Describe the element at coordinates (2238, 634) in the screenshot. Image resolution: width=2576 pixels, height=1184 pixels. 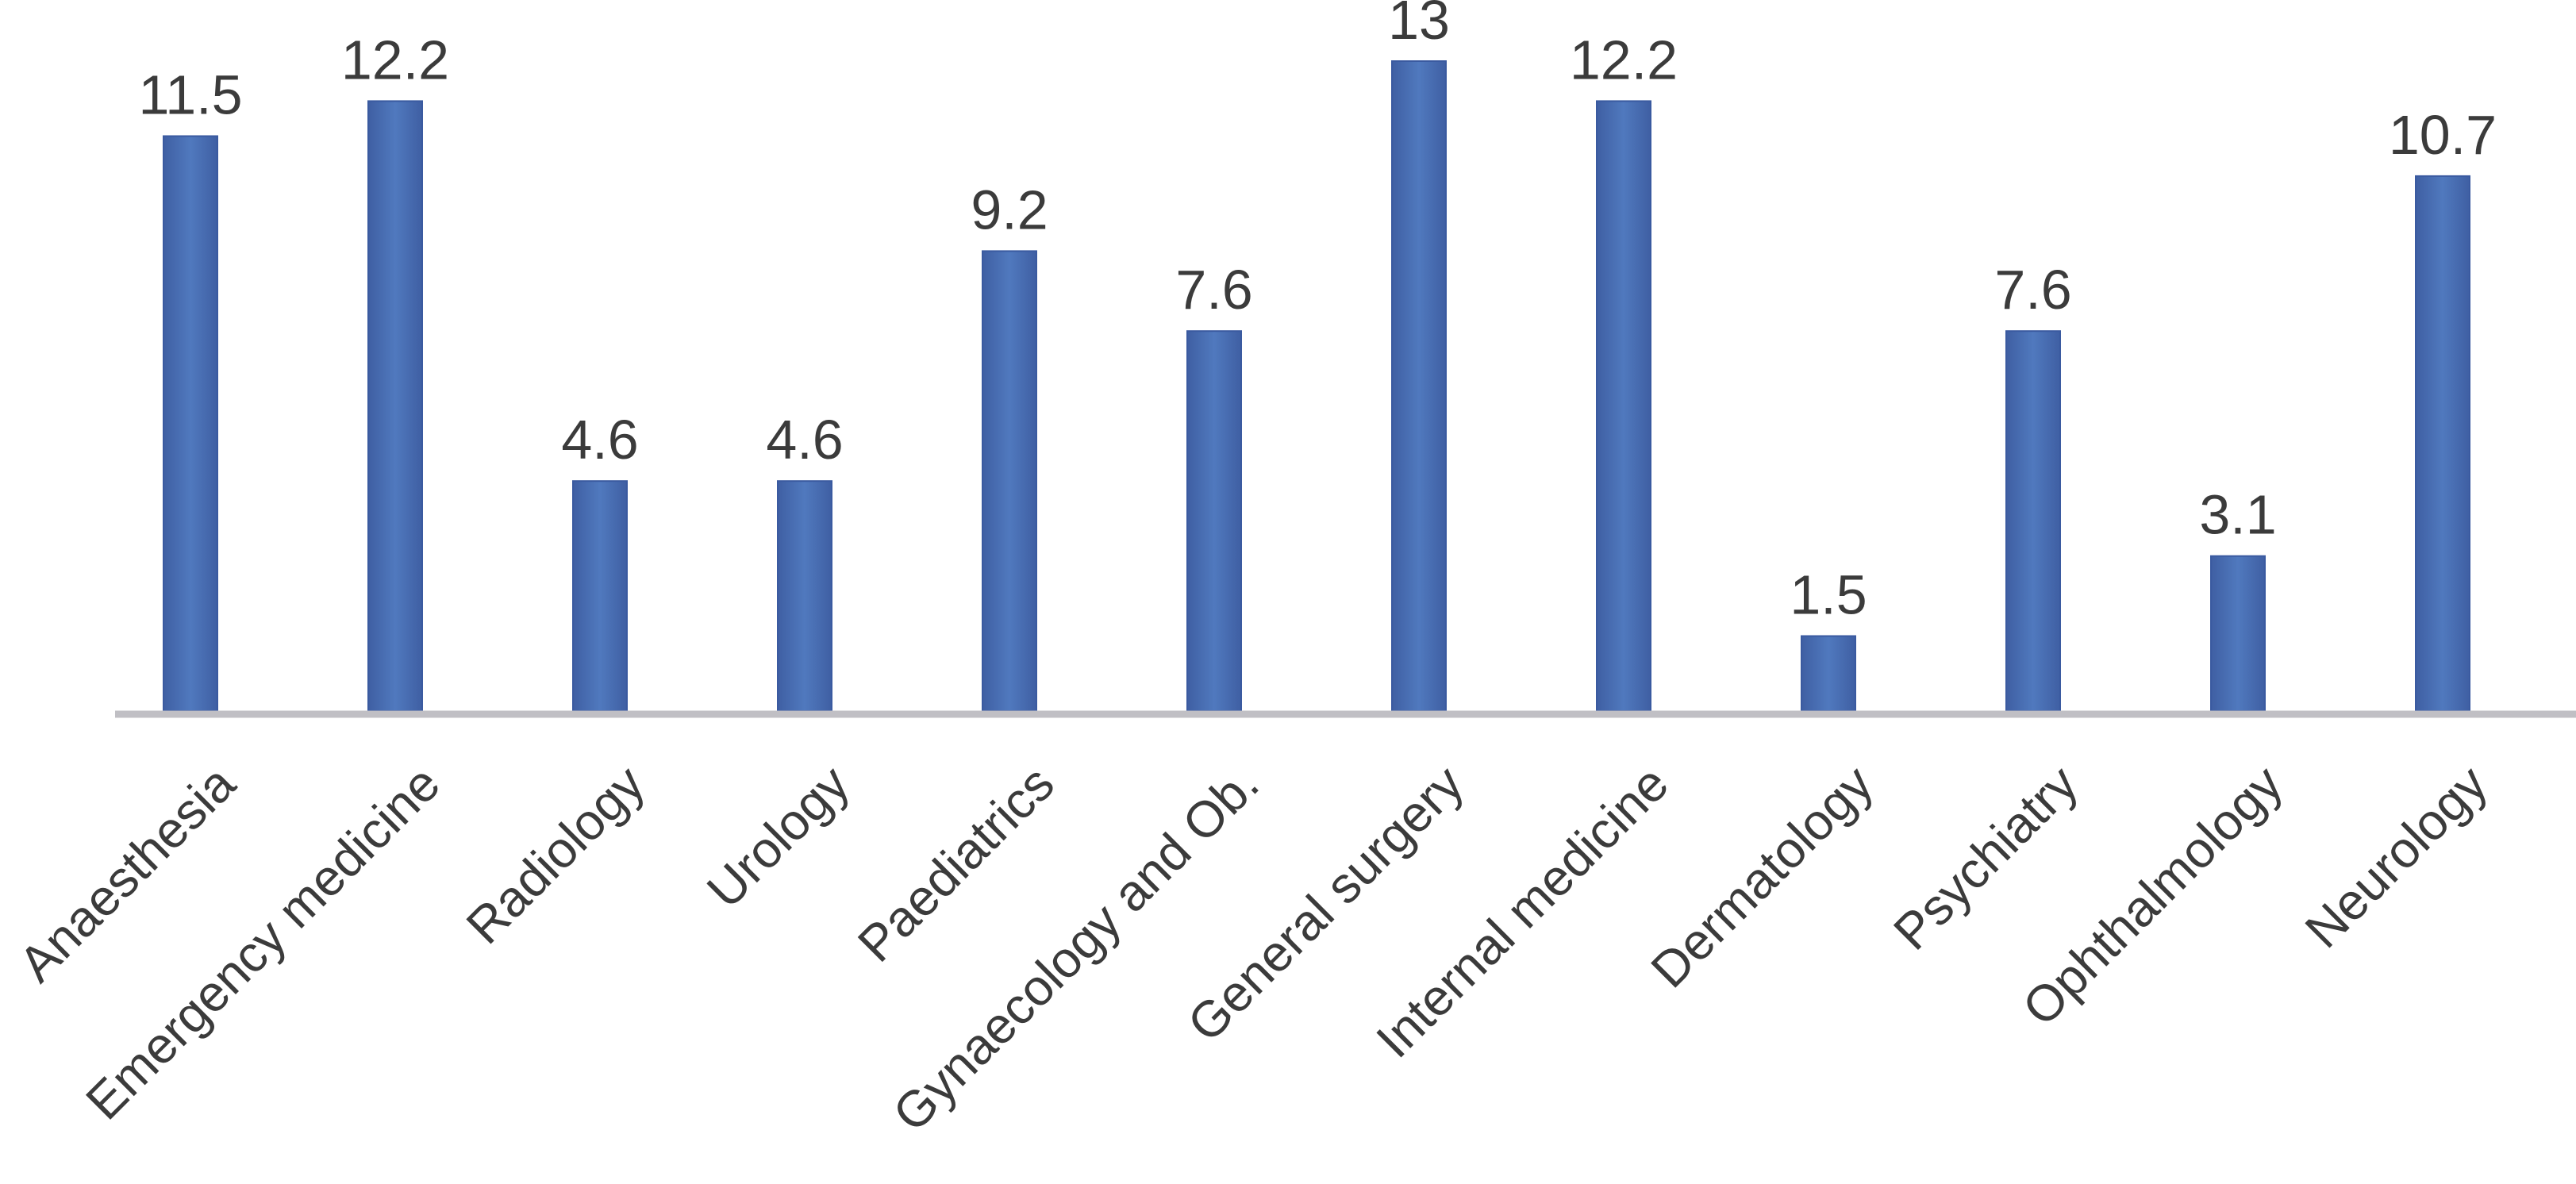
I see `bar-ophthalmology` at that location.